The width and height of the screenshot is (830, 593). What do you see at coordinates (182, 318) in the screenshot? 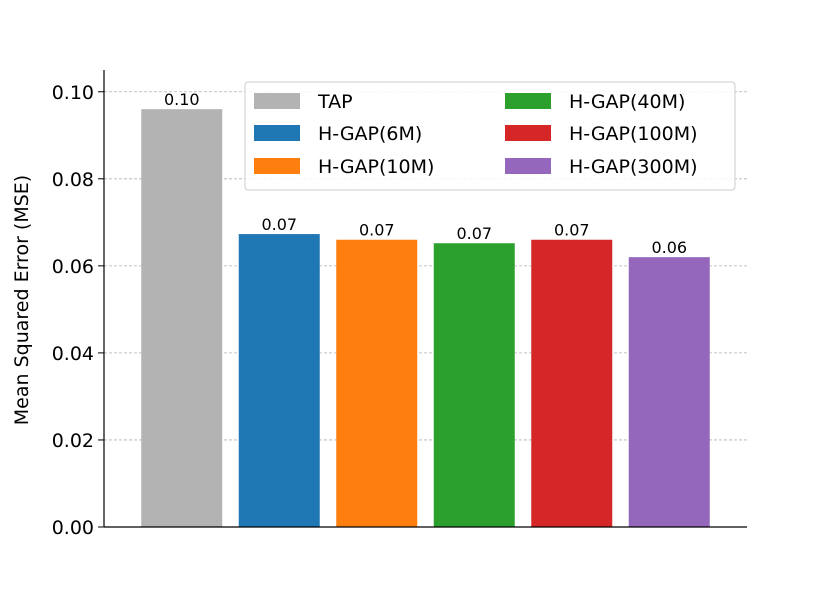
I see `bar-tap` at bounding box center [182, 318].